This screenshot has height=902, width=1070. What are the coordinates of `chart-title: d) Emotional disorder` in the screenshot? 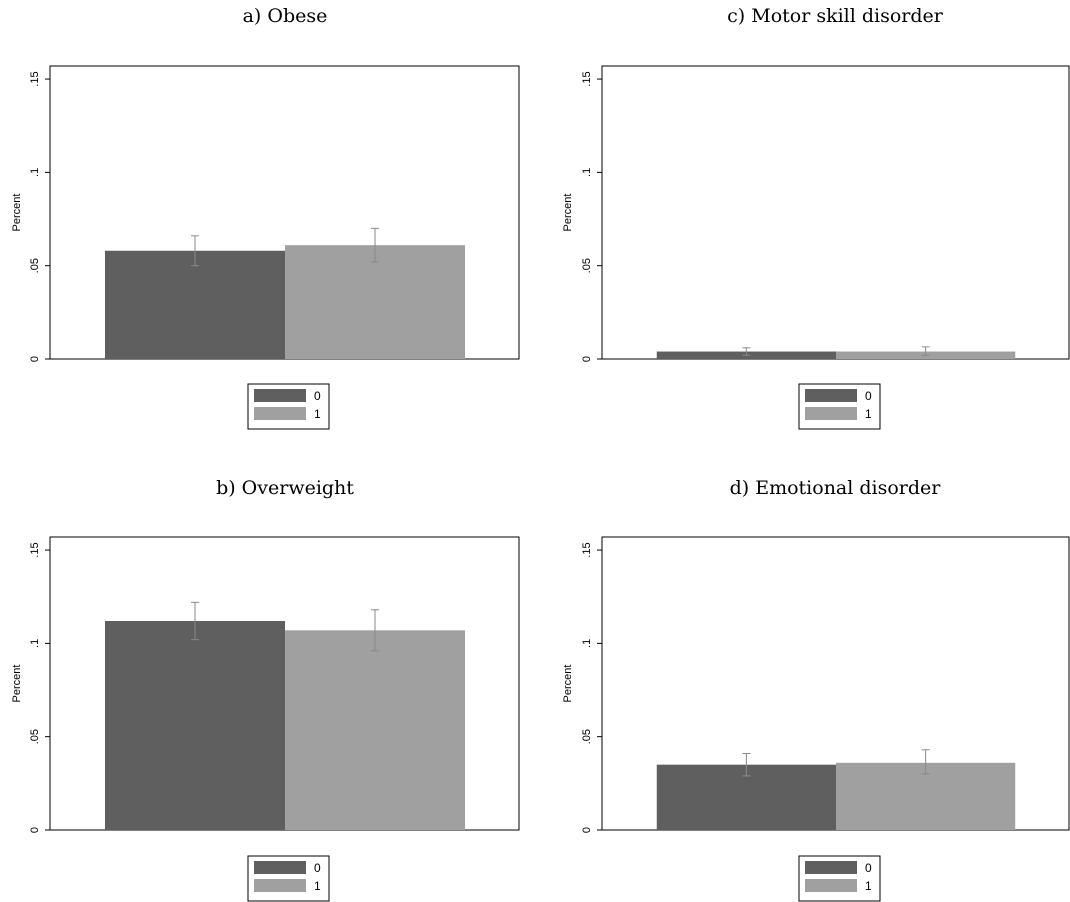 It's located at (836, 488).